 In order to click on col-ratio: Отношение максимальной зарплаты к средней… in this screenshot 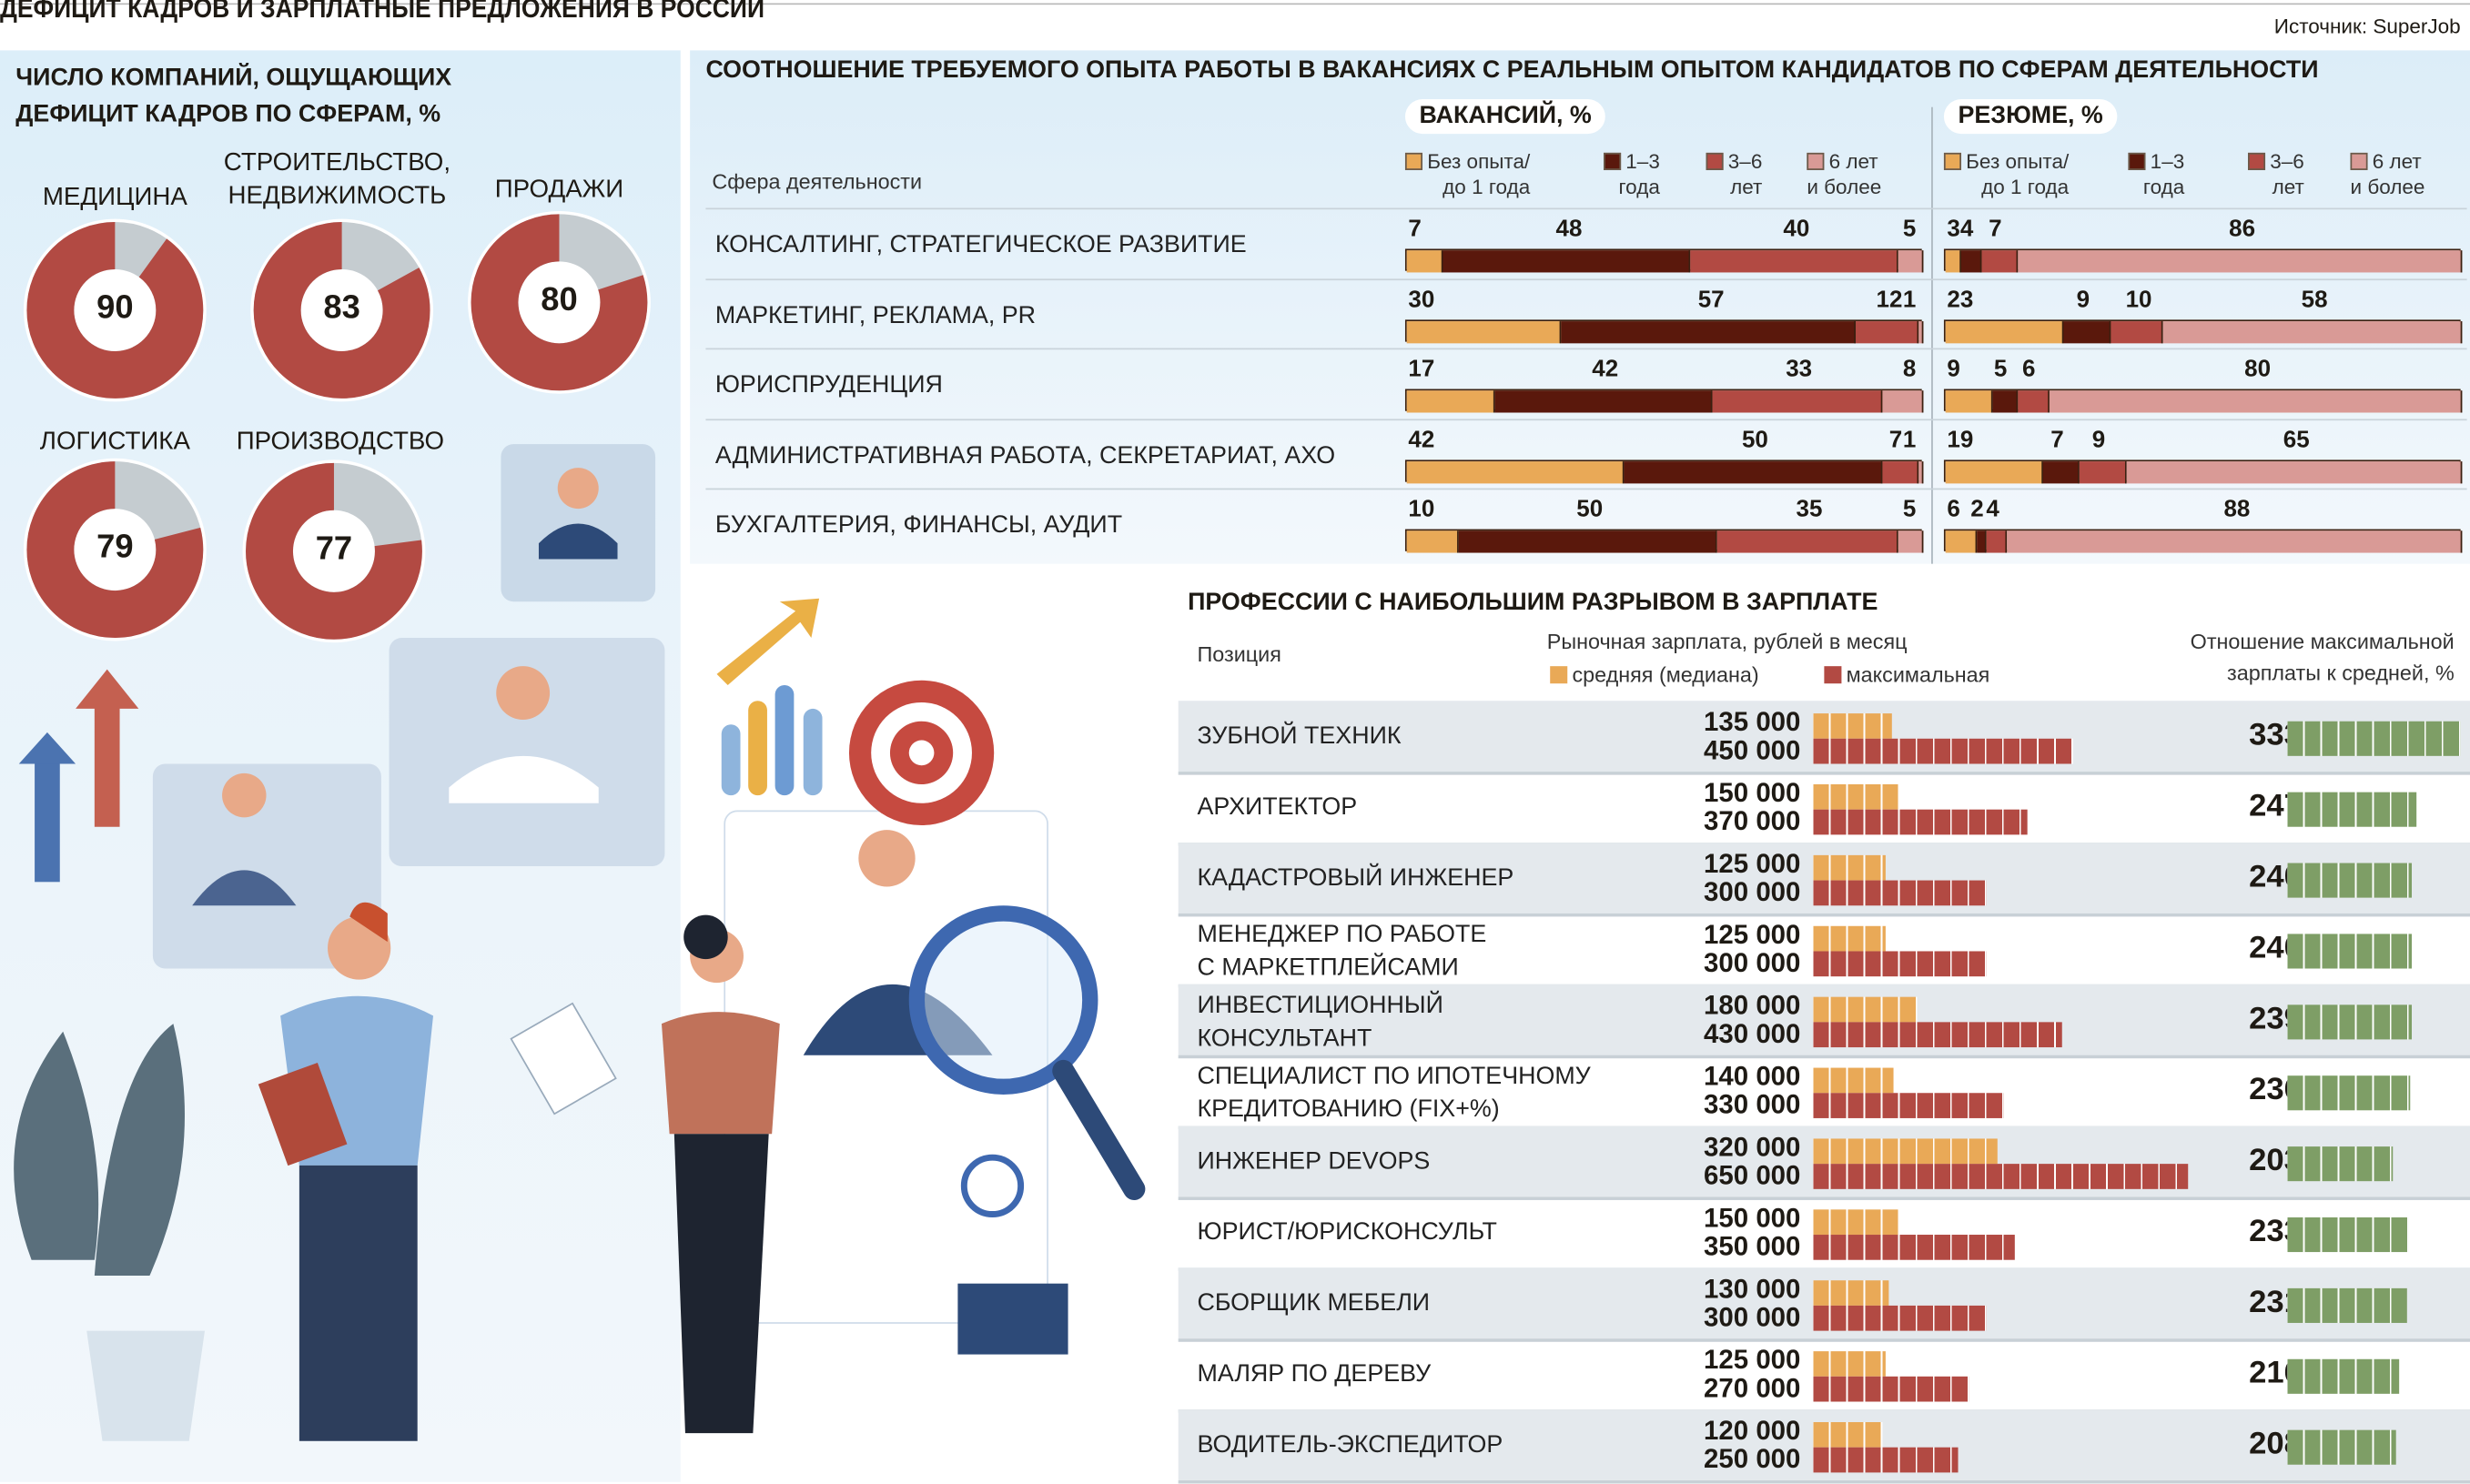, I will do `click(2323, 658)`.